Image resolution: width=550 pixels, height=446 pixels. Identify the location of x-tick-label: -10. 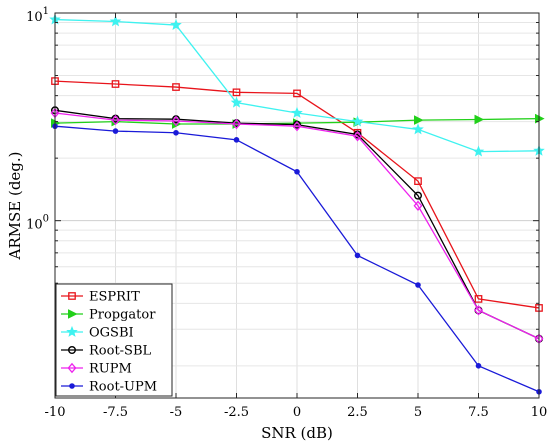
(55, 412).